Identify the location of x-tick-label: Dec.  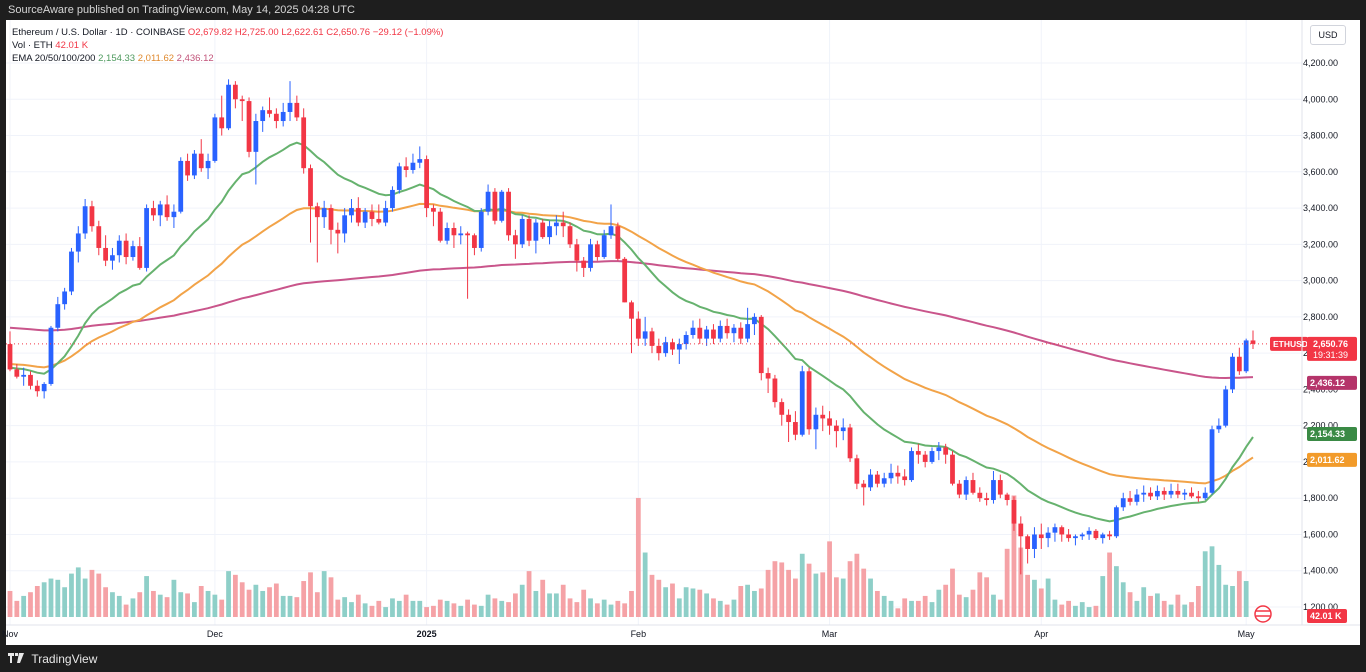
(215, 634).